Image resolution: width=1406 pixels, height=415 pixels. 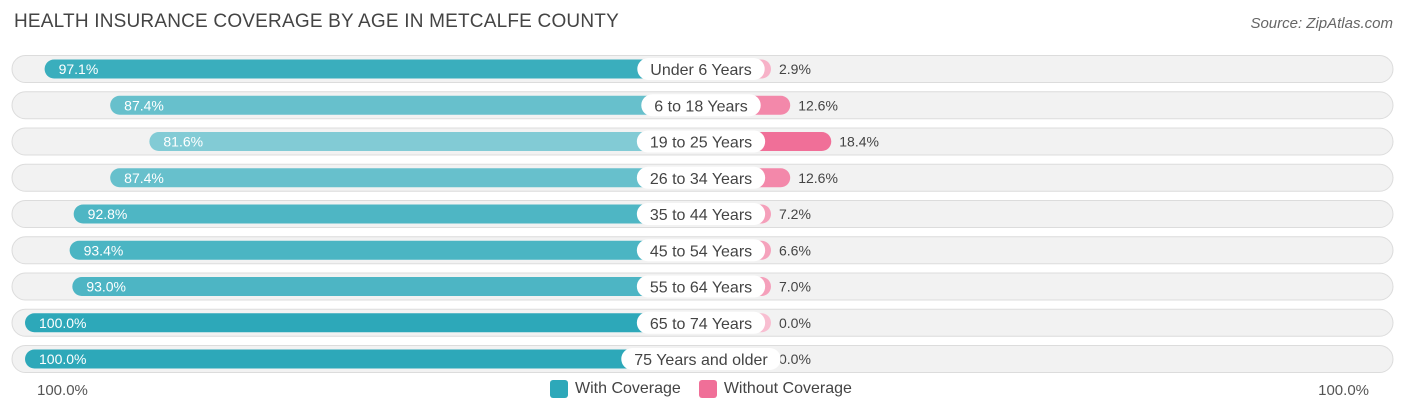 I want to click on category-label-55-to-64-years: 55 to 64 Years, so click(x=701, y=288).